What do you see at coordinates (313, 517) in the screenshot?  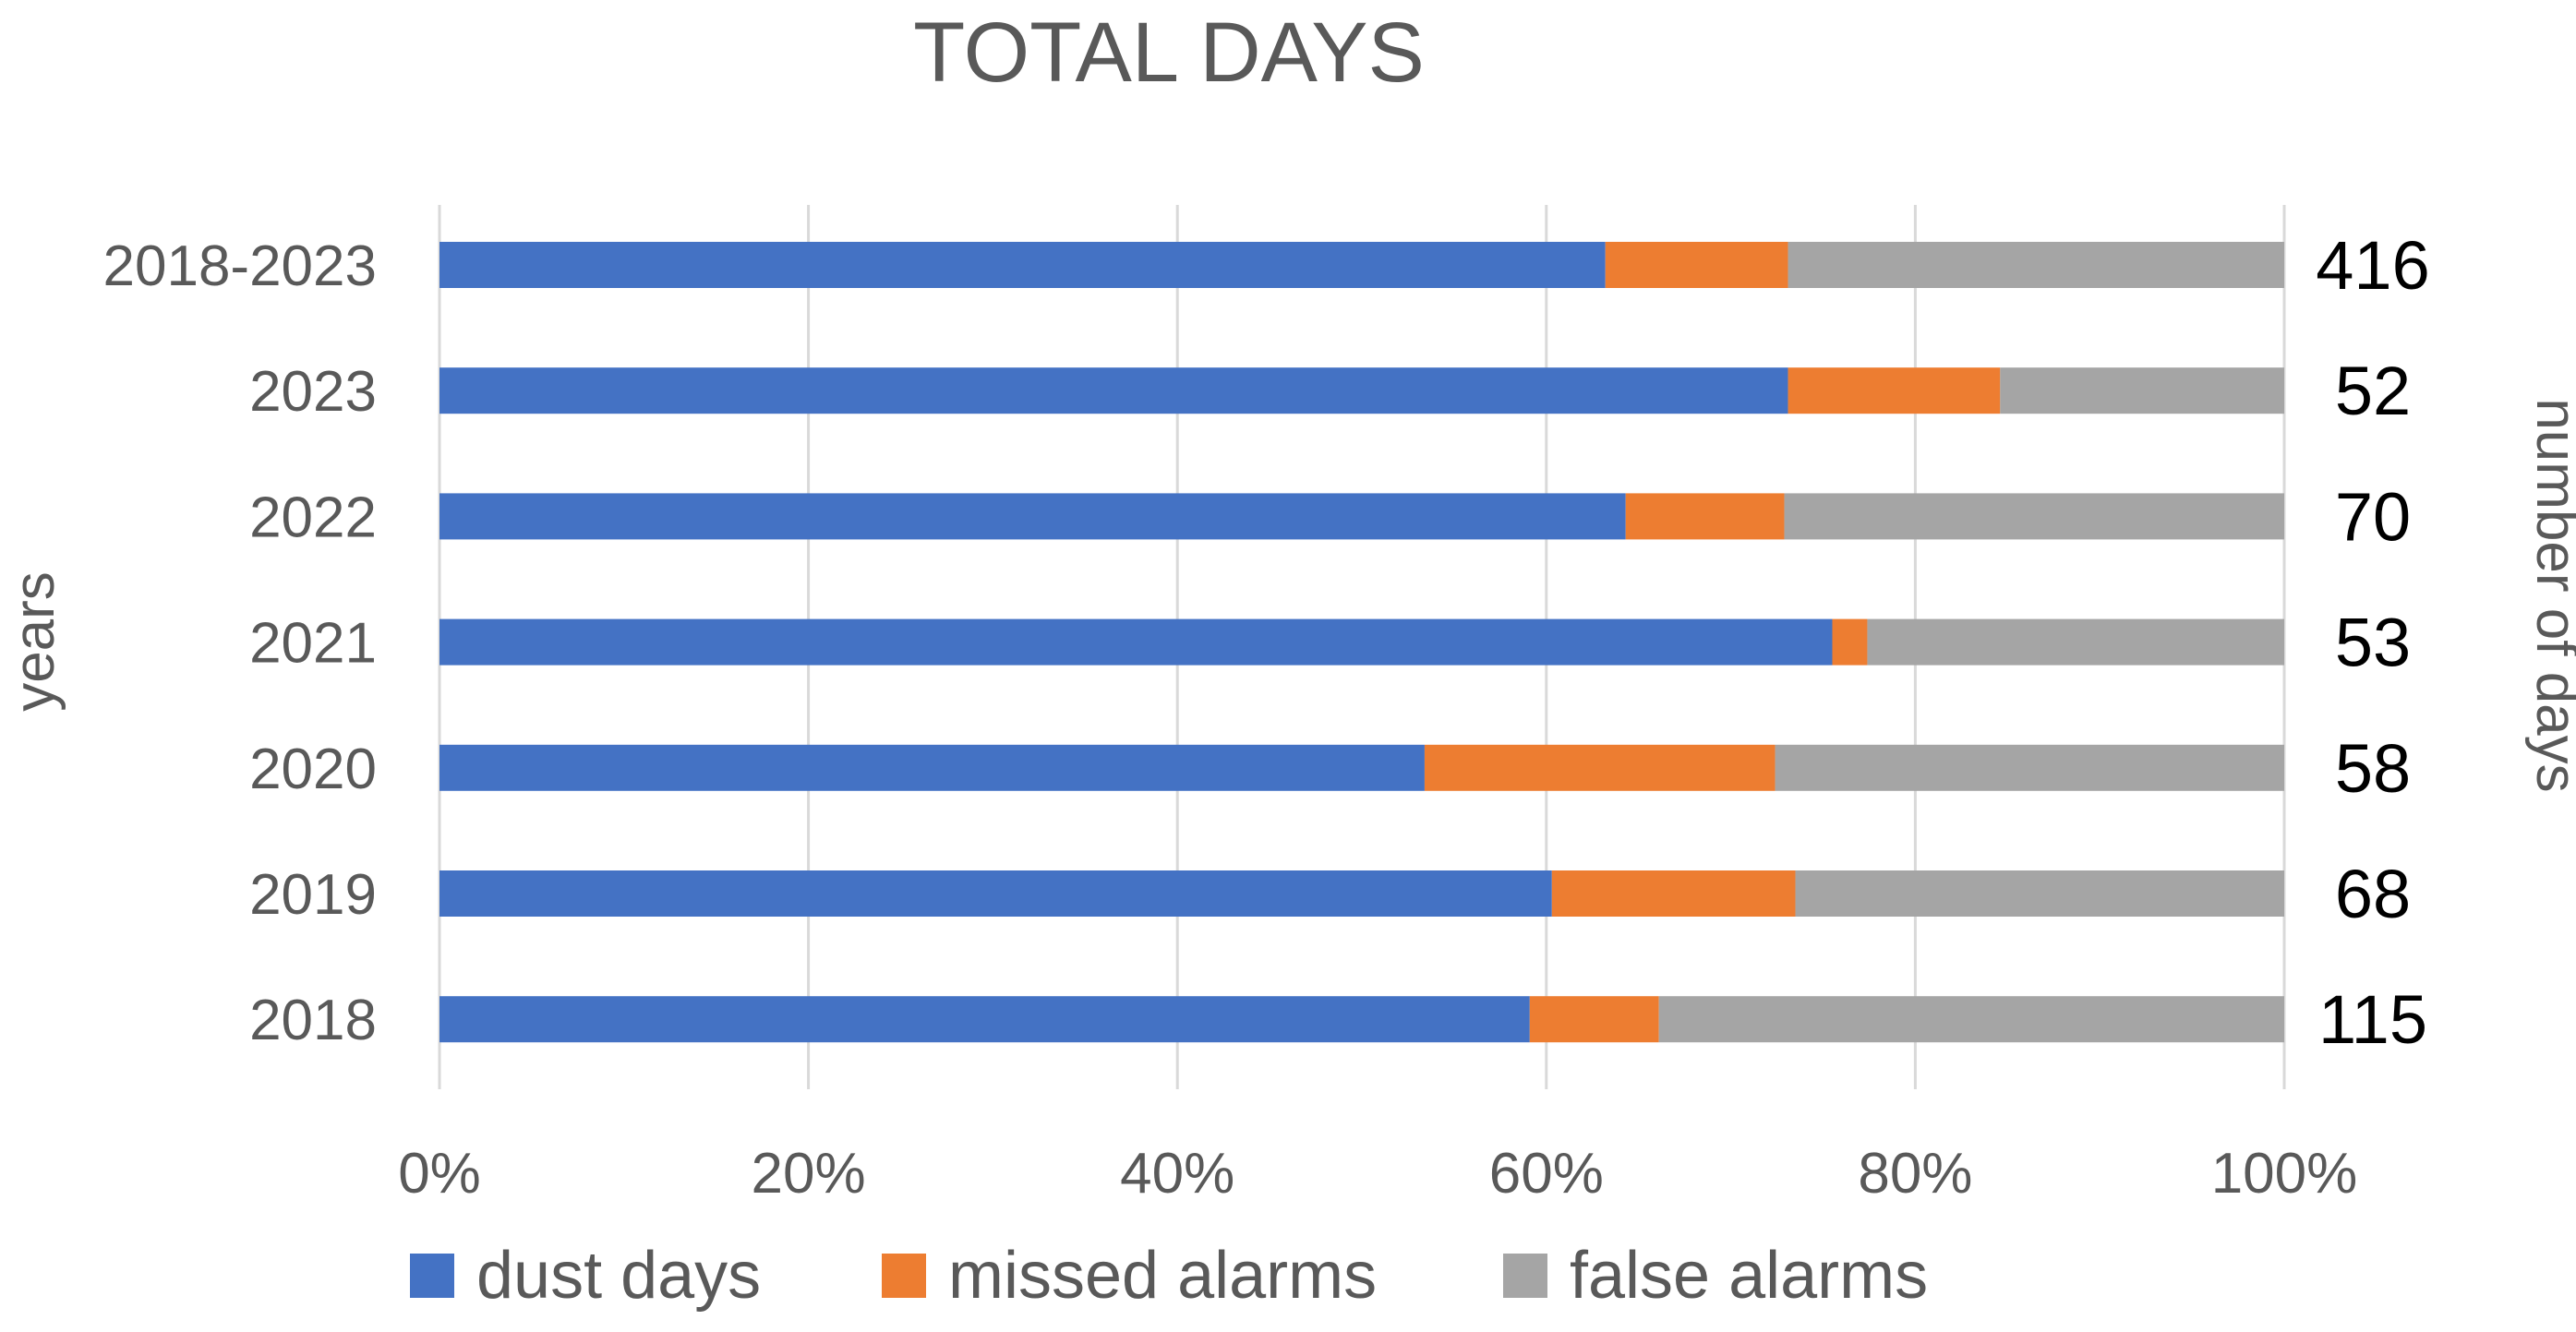 I see `category-label: 2022` at bounding box center [313, 517].